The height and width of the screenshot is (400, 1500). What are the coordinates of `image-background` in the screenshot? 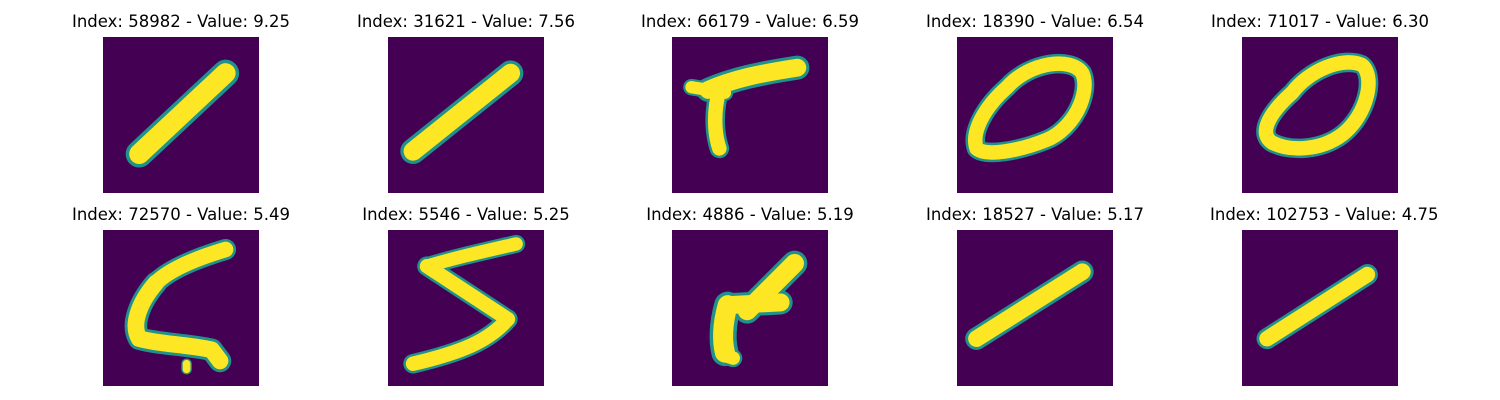 It's located at (181, 308).